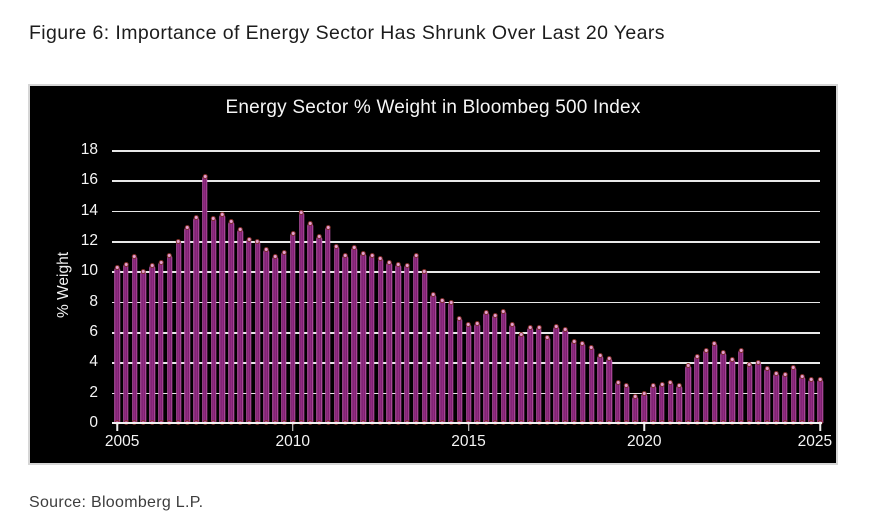 This screenshot has width=880, height=532. Describe the element at coordinates (644, 441) in the screenshot. I see `x-tick-label: 2020` at that location.